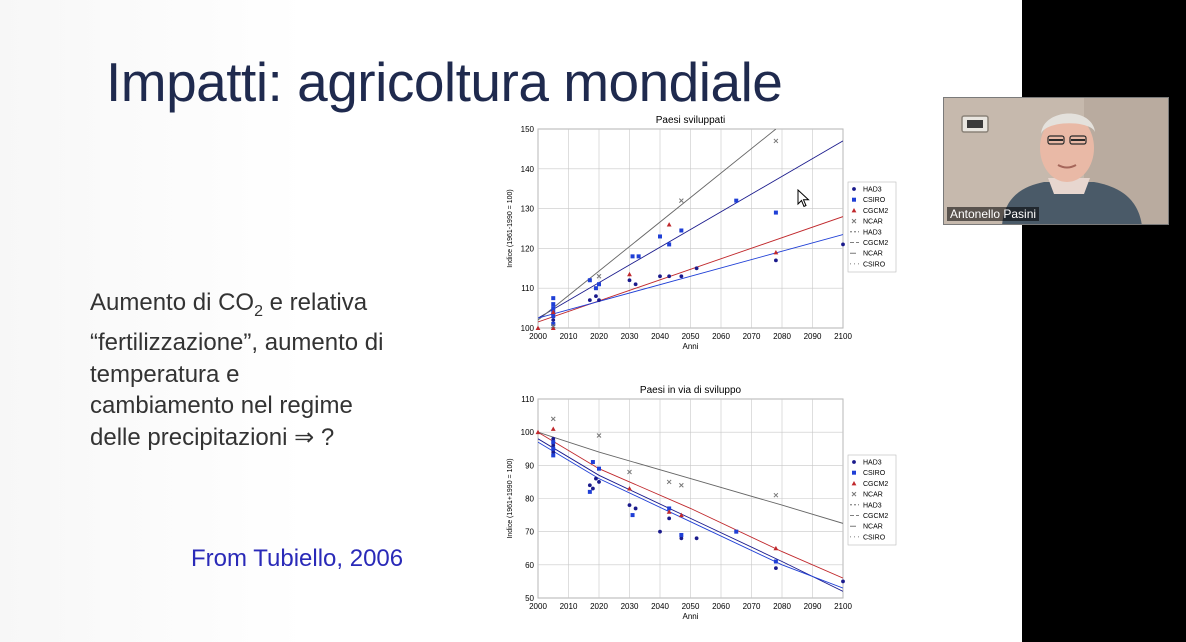 The width and height of the screenshot is (1186, 642). Describe the element at coordinates (803, 198) in the screenshot. I see `mouse-cursor-icon` at that location.